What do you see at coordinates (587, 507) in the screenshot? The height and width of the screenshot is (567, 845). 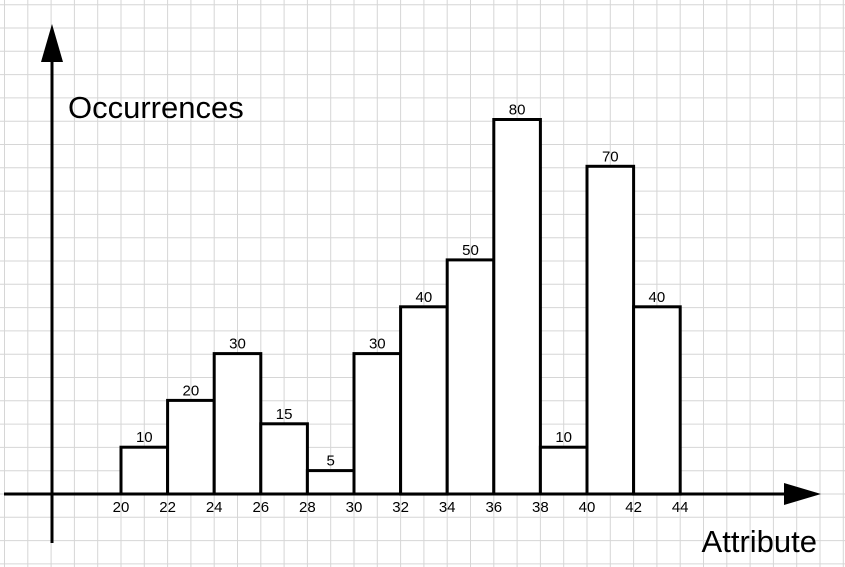 I see `x-tick-label: 40` at bounding box center [587, 507].